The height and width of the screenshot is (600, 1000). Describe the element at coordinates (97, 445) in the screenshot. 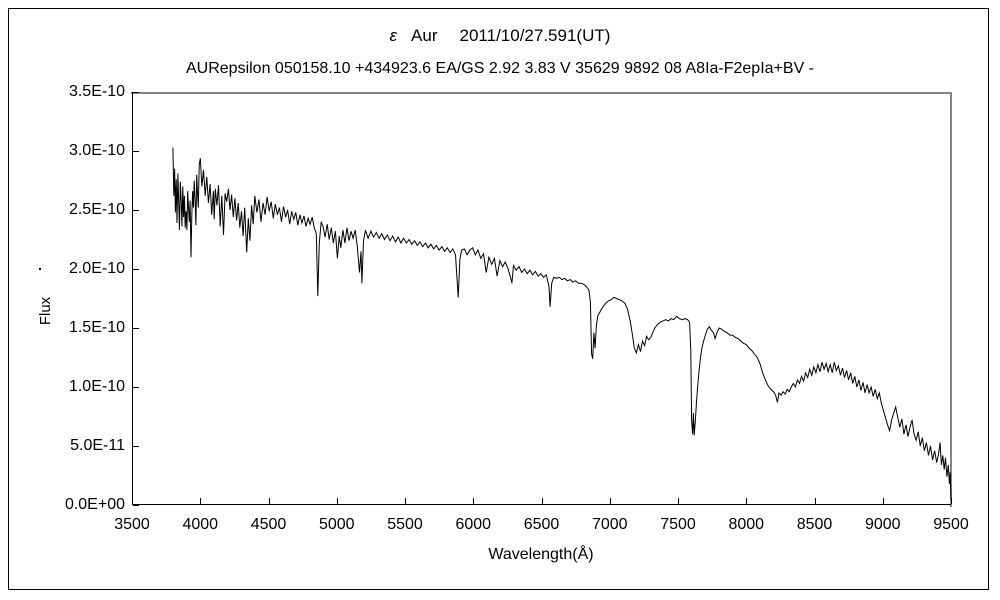

I see `y-tick-label: 5.0E-11` at that location.